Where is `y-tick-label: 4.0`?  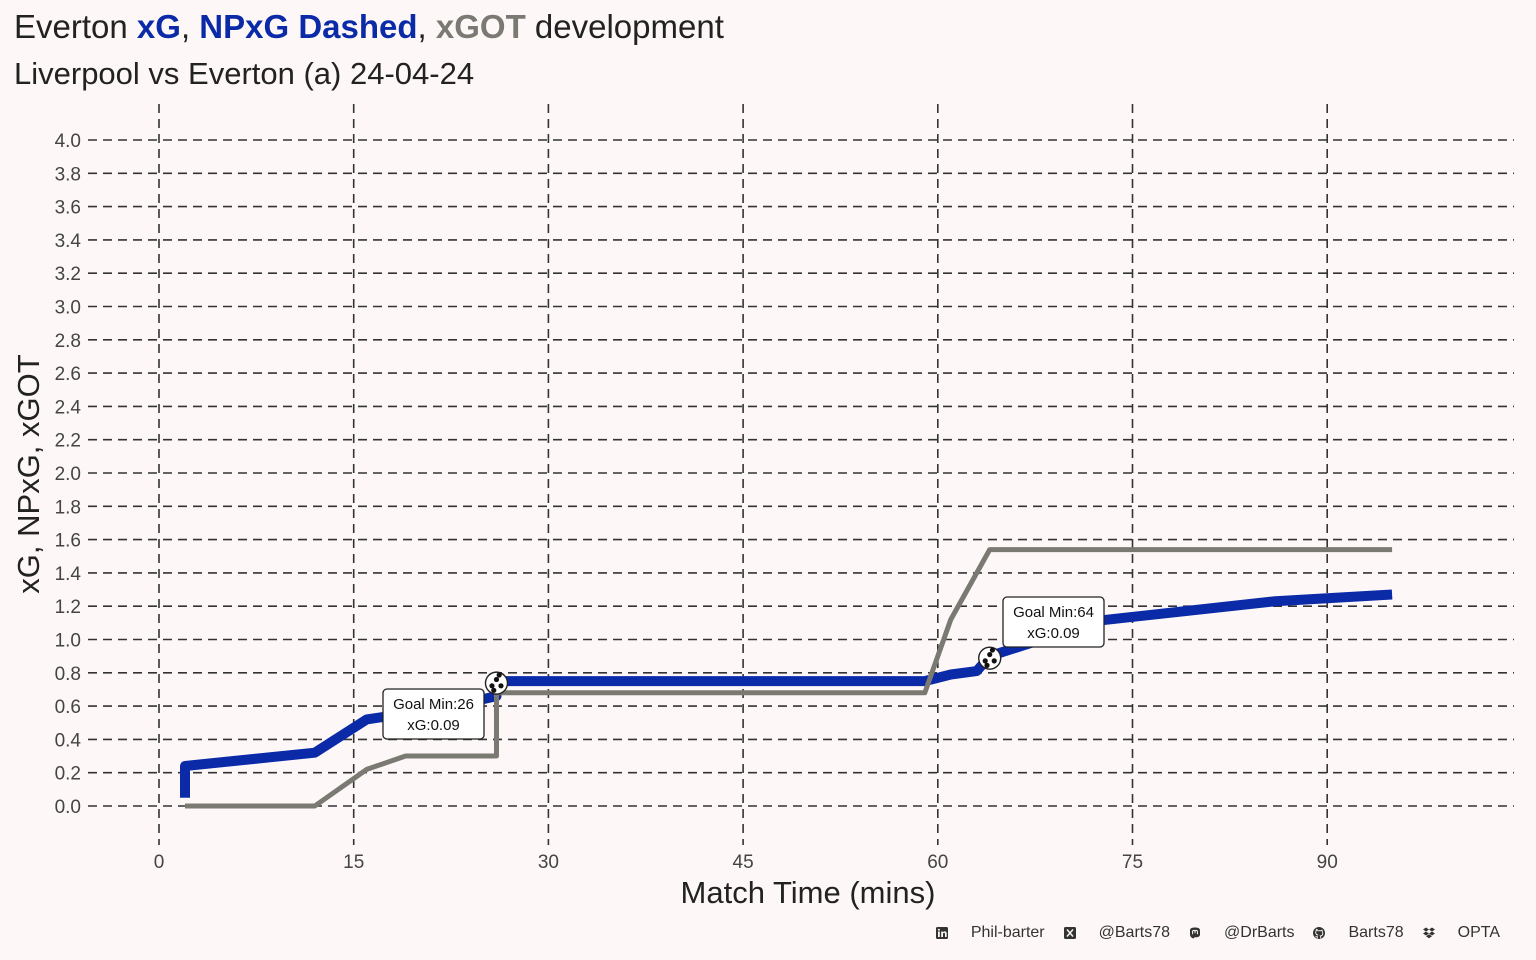
y-tick-label: 4.0 is located at coordinates (68, 141).